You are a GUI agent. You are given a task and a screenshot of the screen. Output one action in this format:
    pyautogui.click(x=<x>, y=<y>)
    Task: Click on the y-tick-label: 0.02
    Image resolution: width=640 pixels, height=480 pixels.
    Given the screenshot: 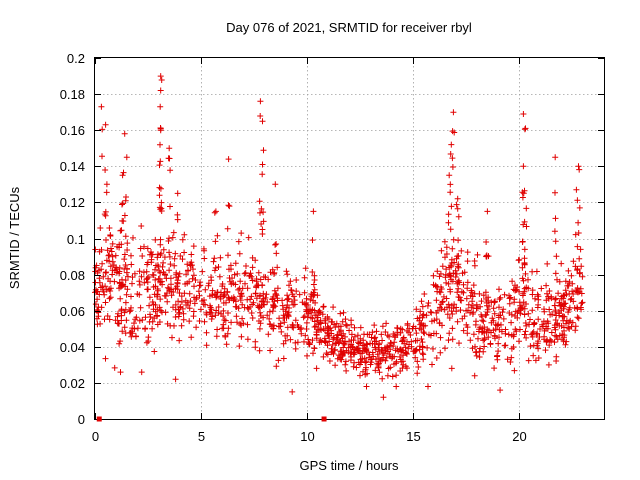 What is the action you would take?
    pyautogui.click(x=72, y=383)
    